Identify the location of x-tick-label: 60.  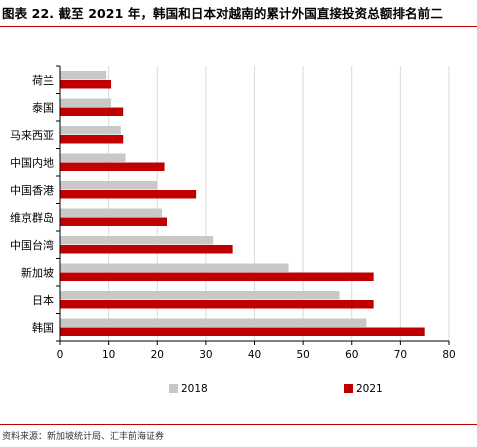
(351, 355).